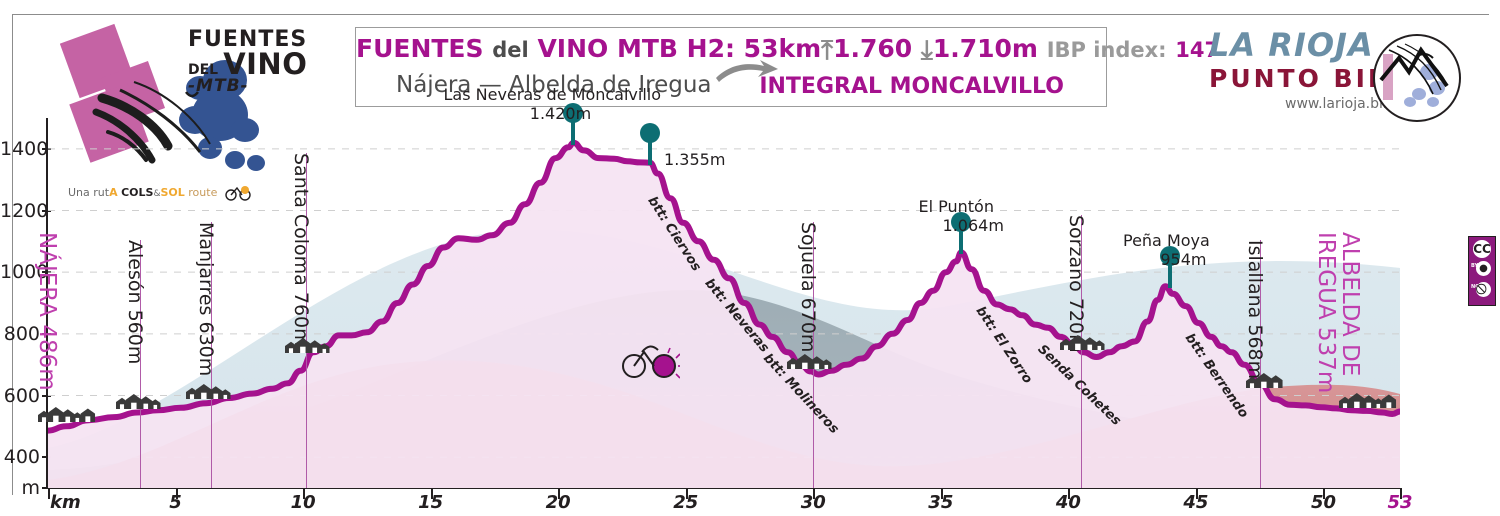 The width and height of the screenshot is (1500, 516). What do you see at coordinates (1068, 502) in the screenshot?
I see `x-axis-tick-label: 40` at bounding box center [1068, 502].